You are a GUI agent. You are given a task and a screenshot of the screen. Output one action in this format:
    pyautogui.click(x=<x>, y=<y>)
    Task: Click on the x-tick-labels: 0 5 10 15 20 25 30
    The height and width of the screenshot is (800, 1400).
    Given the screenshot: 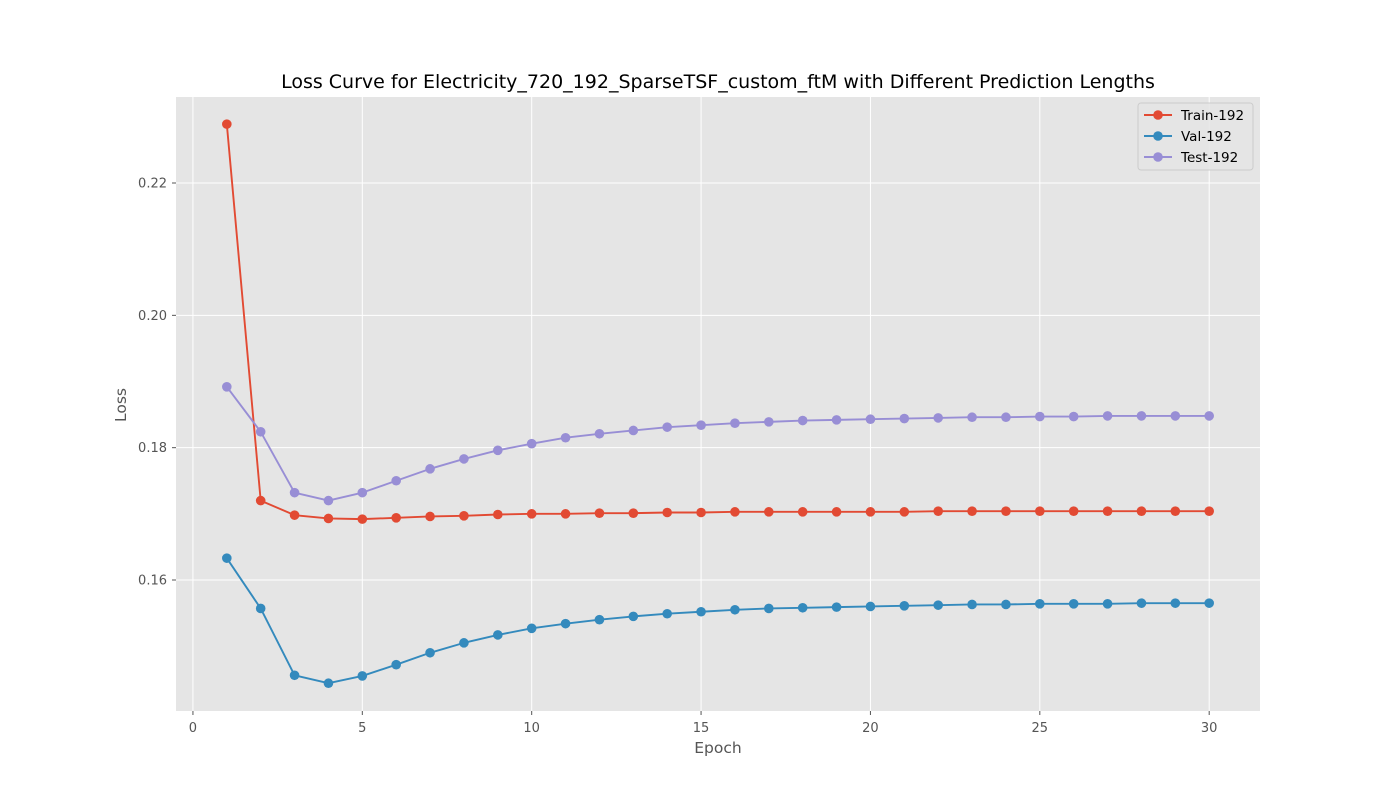 What is the action you would take?
    pyautogui.click(x=703, y=723)
    